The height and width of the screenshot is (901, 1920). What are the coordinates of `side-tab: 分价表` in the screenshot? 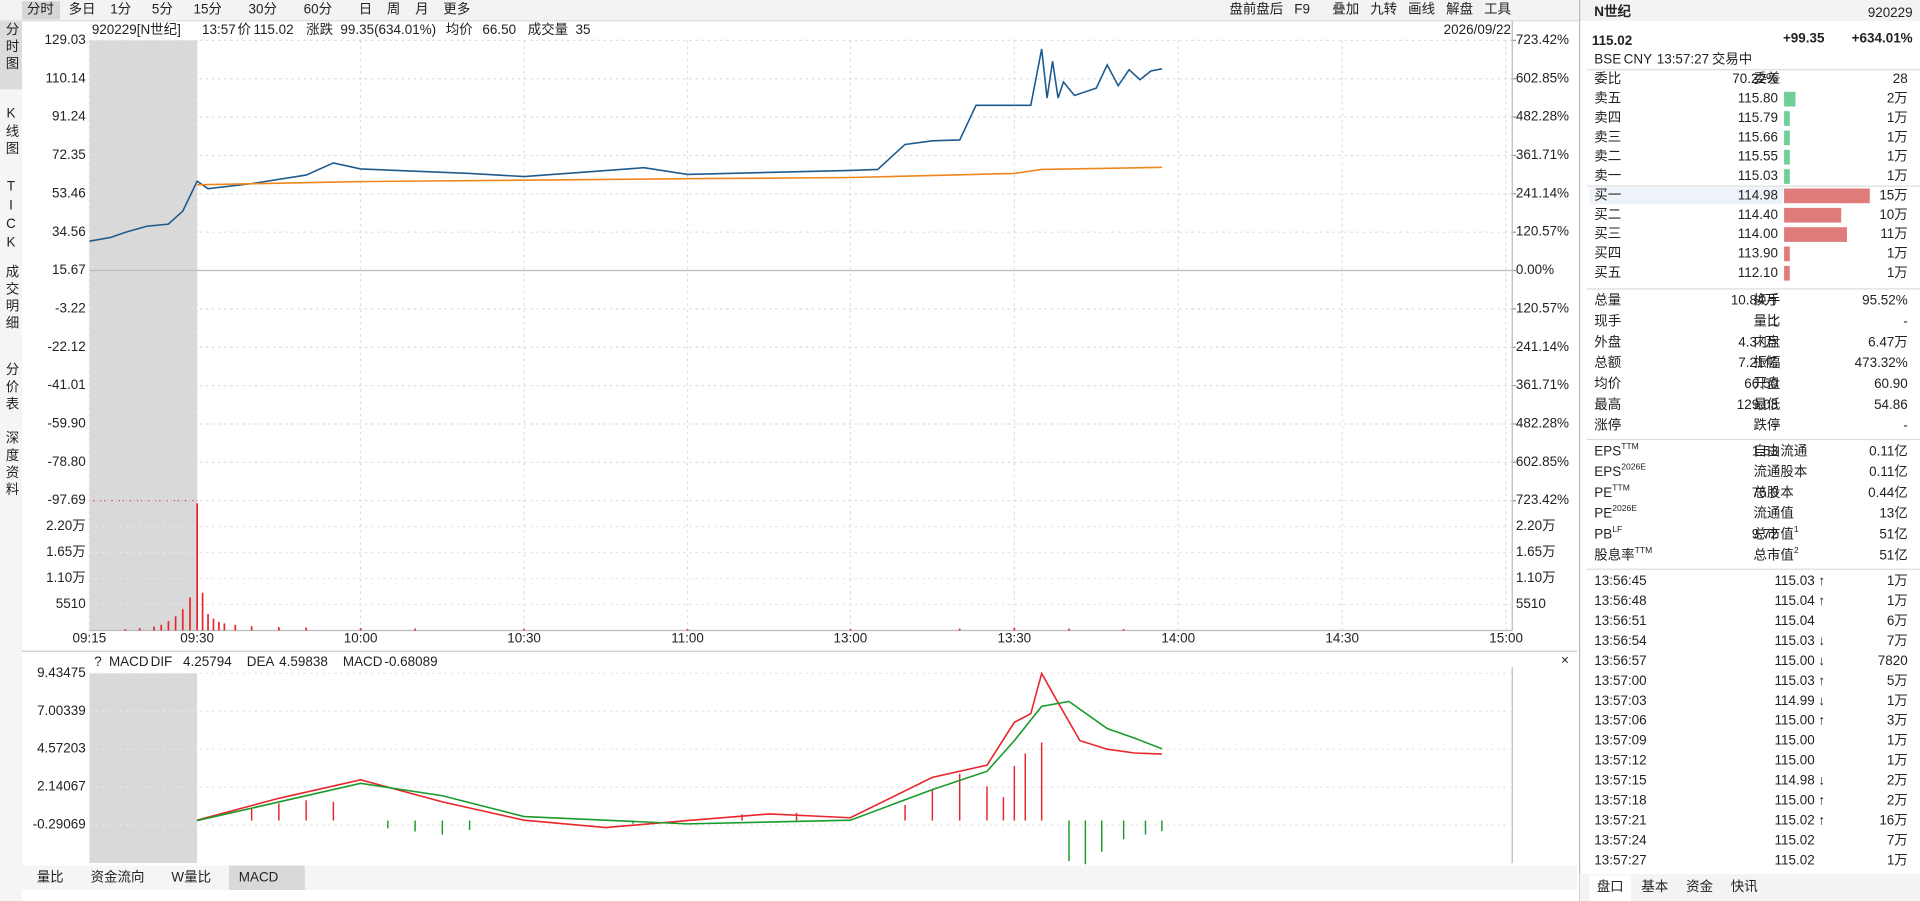 It's located at (12, 388).